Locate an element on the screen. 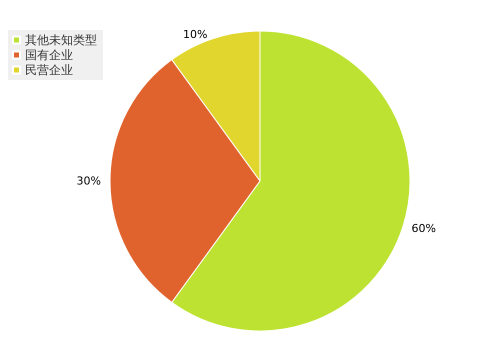 The image size is (500, 360). legend-label: 国有企业 is located at coordinates (49, 55).